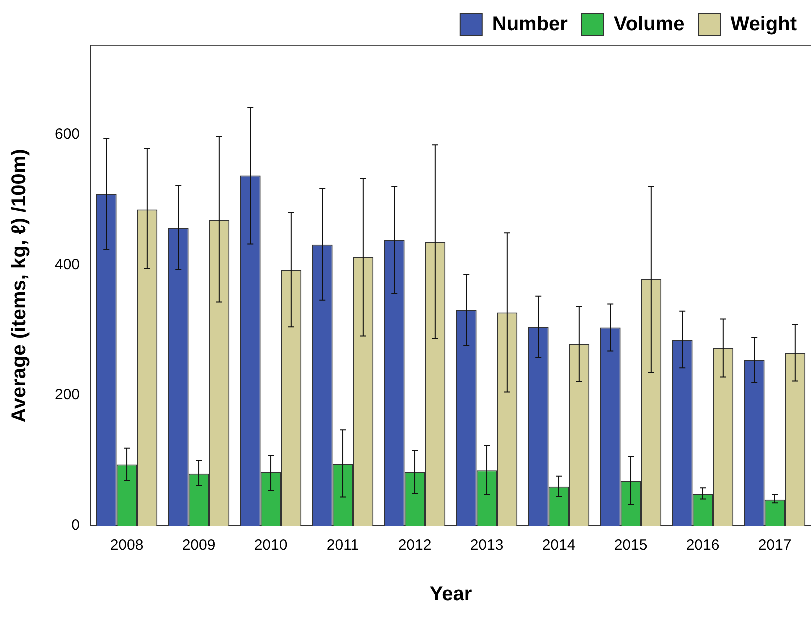 This screenshot has height=621, width=811. Describe the element at coordinates (559, 545) in the screenshot. I see `x-tick-label: 2014` at that location.